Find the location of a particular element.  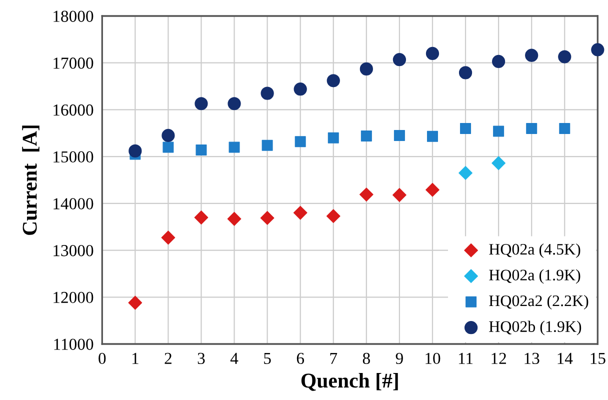

x-tick-label: 14 is located at coordinates (565, 358).